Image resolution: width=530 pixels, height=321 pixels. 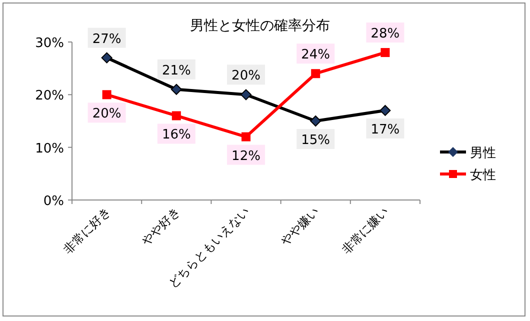 What do you see at coordinates (49, 96) in the screenshot?
I see `y-tick-label: 20%` at bounding box center [49, 96].